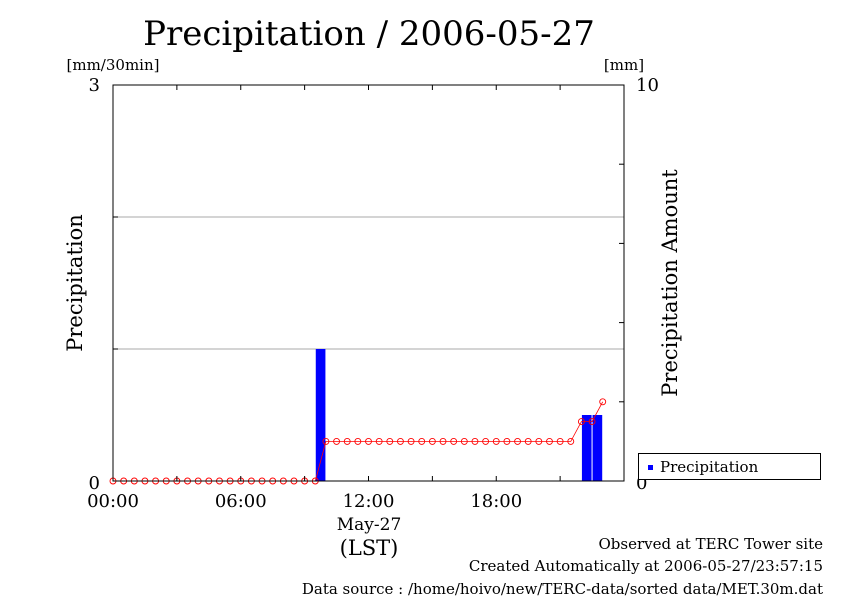 This screenshot has width=842, height=598. I want to click on right-axis-unit: [mm], so click(624, 65).